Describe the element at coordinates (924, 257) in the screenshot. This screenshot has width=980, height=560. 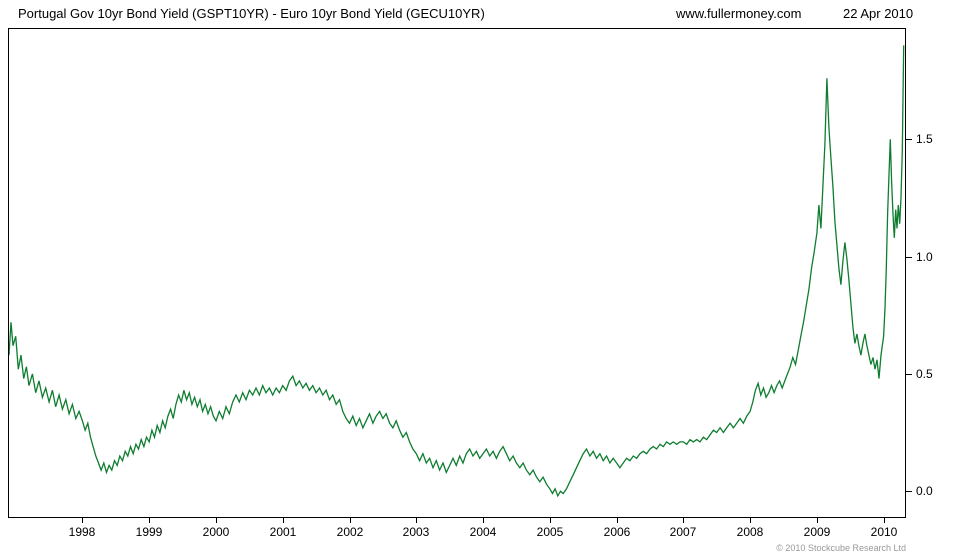
I see `y-tick-label: 1.0` at that location.